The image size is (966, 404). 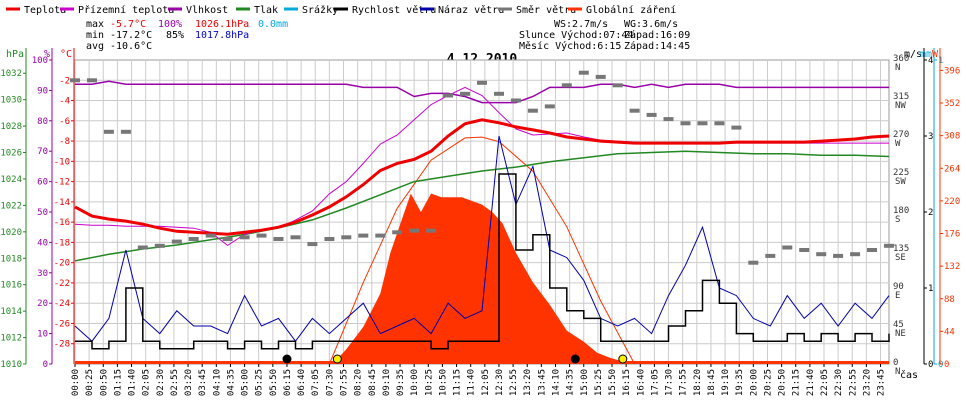 I want to click on x-ticklabel-34: 14:10, so click(x=557, y=382).